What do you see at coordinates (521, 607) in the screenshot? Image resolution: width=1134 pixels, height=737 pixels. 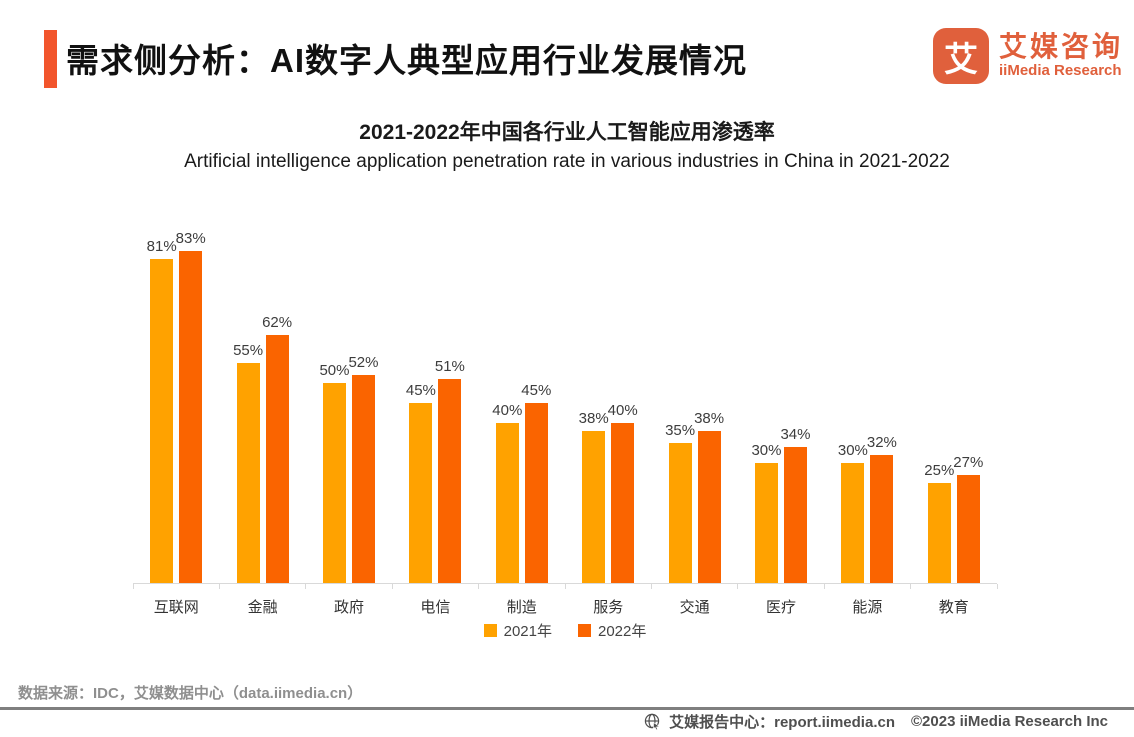 I see `x-axis-label-制造: 制造` at bounding box center [521, 607].